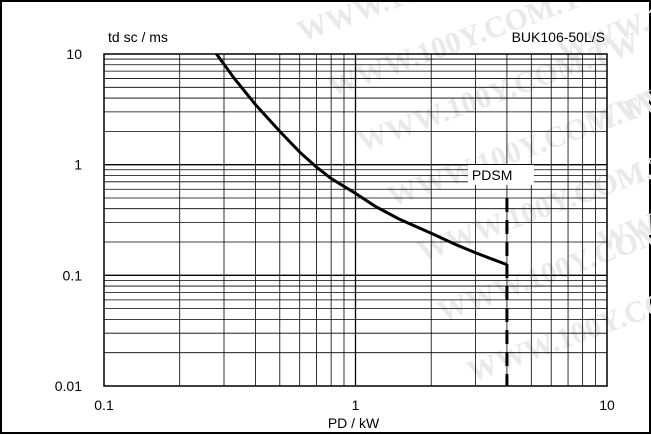  I want to click on x-tick-label: 1, so click(356, 405).